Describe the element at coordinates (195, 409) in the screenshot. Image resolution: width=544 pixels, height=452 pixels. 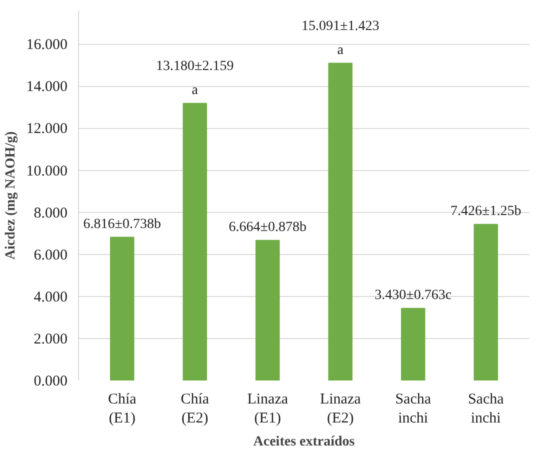
I see `x-tick-label: Chía (E2)` at that location.